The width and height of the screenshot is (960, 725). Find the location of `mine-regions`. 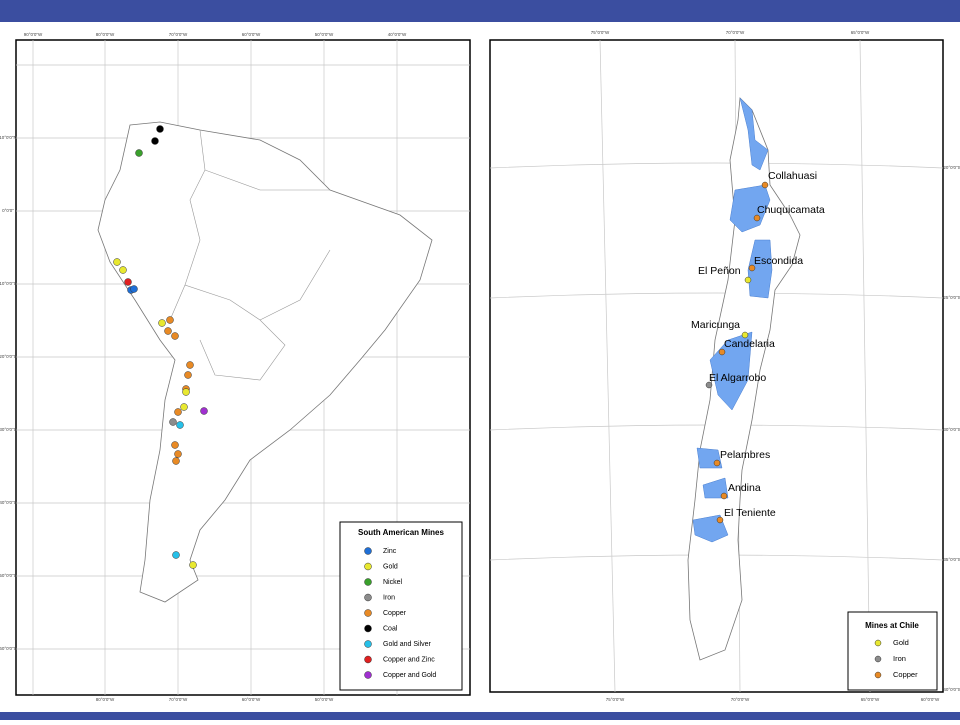

mine-regions is located at coordinates (732, 320).